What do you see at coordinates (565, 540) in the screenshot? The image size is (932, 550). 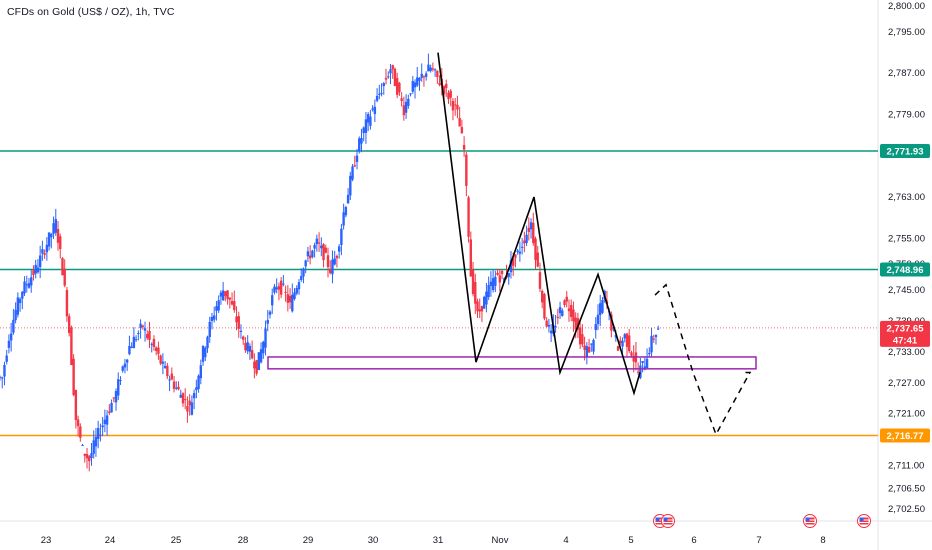 I see `x-tick-label: 4` at bounding box center [565, 540].